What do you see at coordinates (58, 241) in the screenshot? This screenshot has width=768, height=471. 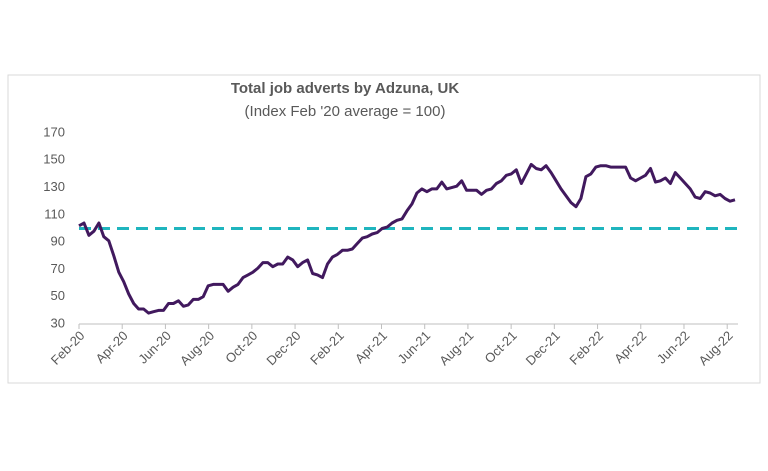 I see `y-tick-label: 90` at bounding box center [58, 241].